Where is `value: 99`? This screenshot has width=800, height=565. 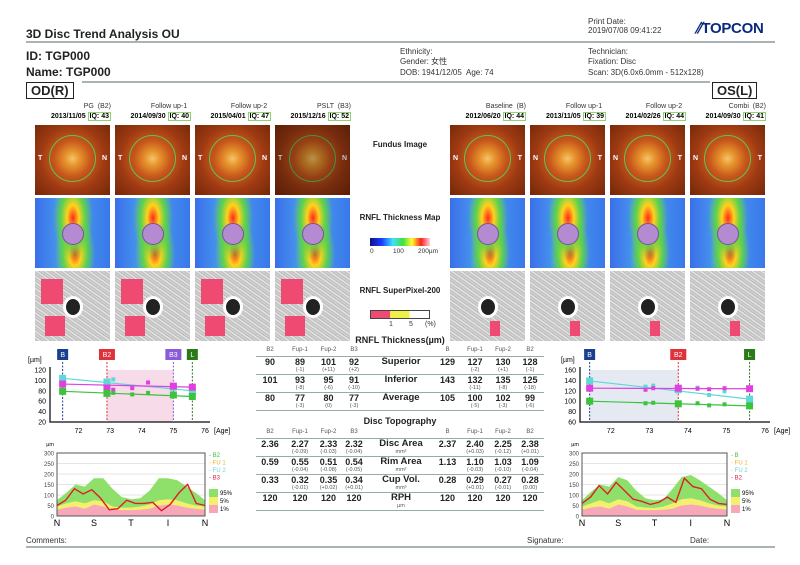 value: 99 is located at coordinates (529, 397).